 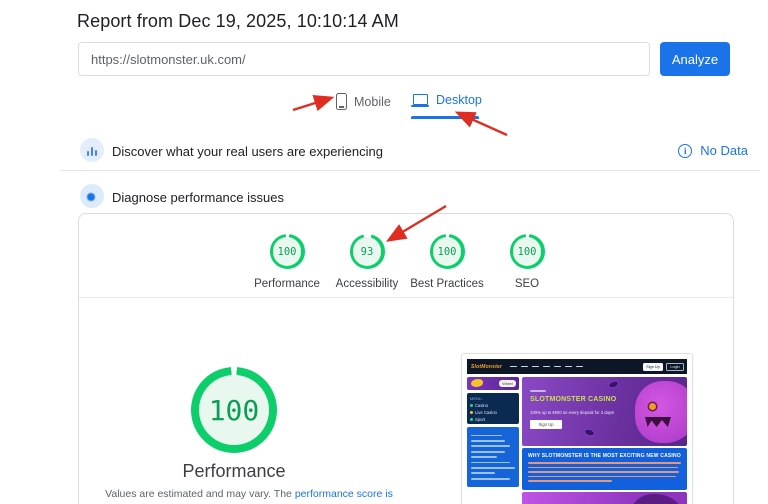 I want to click on tab-desktop: Desktop, so click(x=446, y=100).